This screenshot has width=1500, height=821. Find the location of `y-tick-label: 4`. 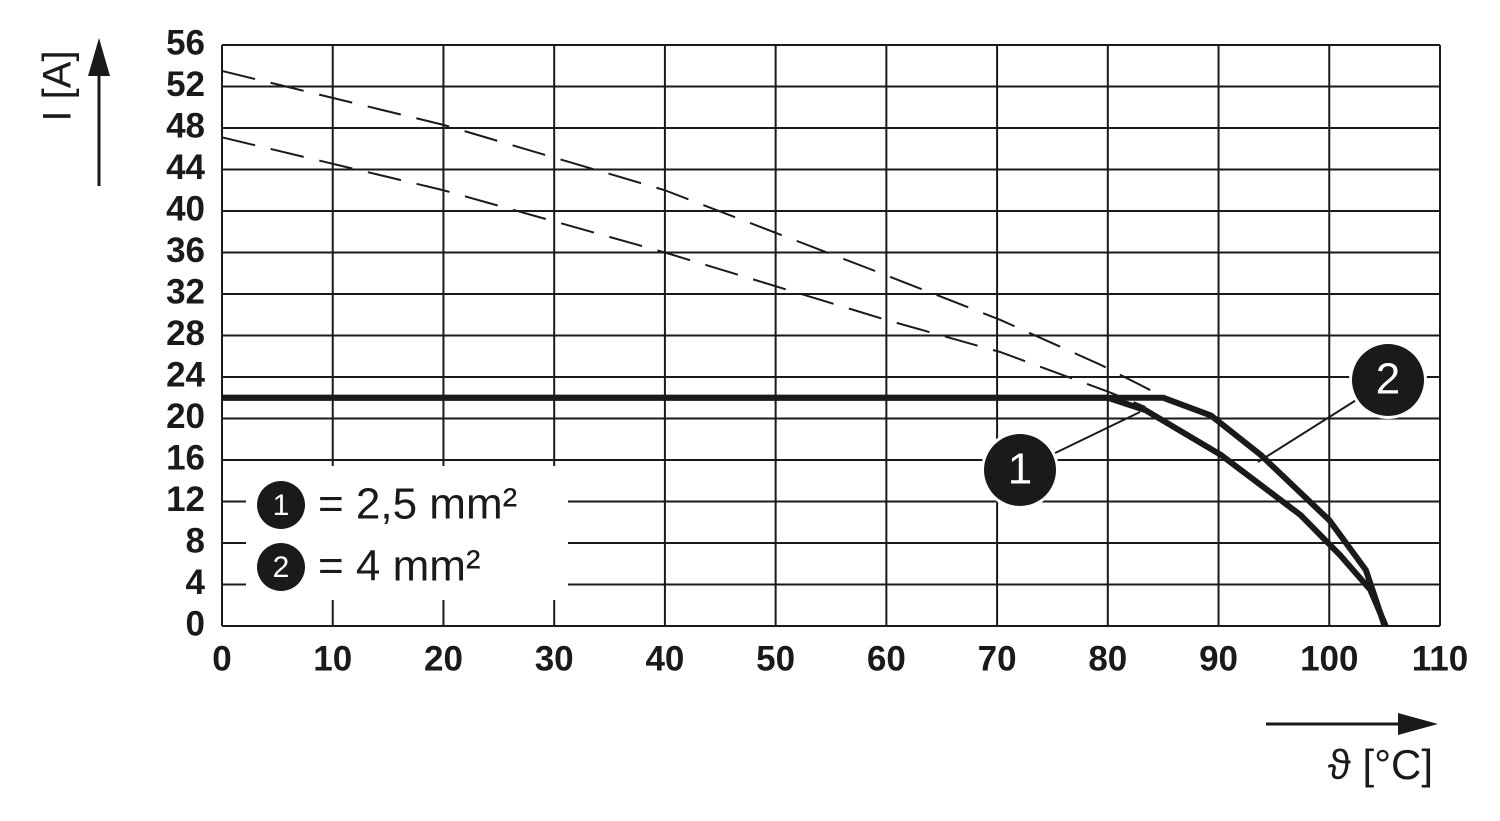

y-tick-label: 4 is located at coordinates (196, 582).